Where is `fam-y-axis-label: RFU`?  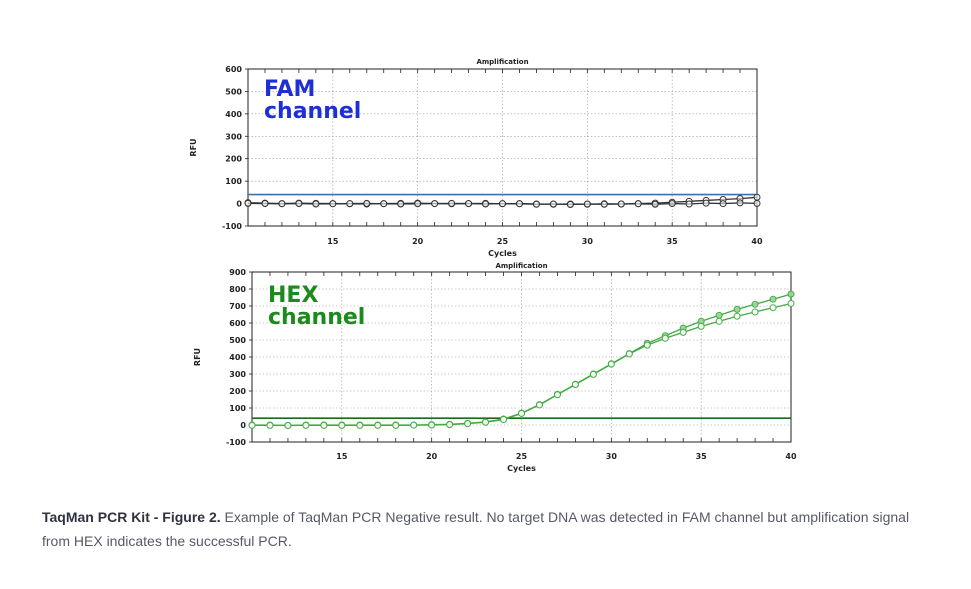
fam-y-axis-label: RFU is located at coordinates (193, 147).